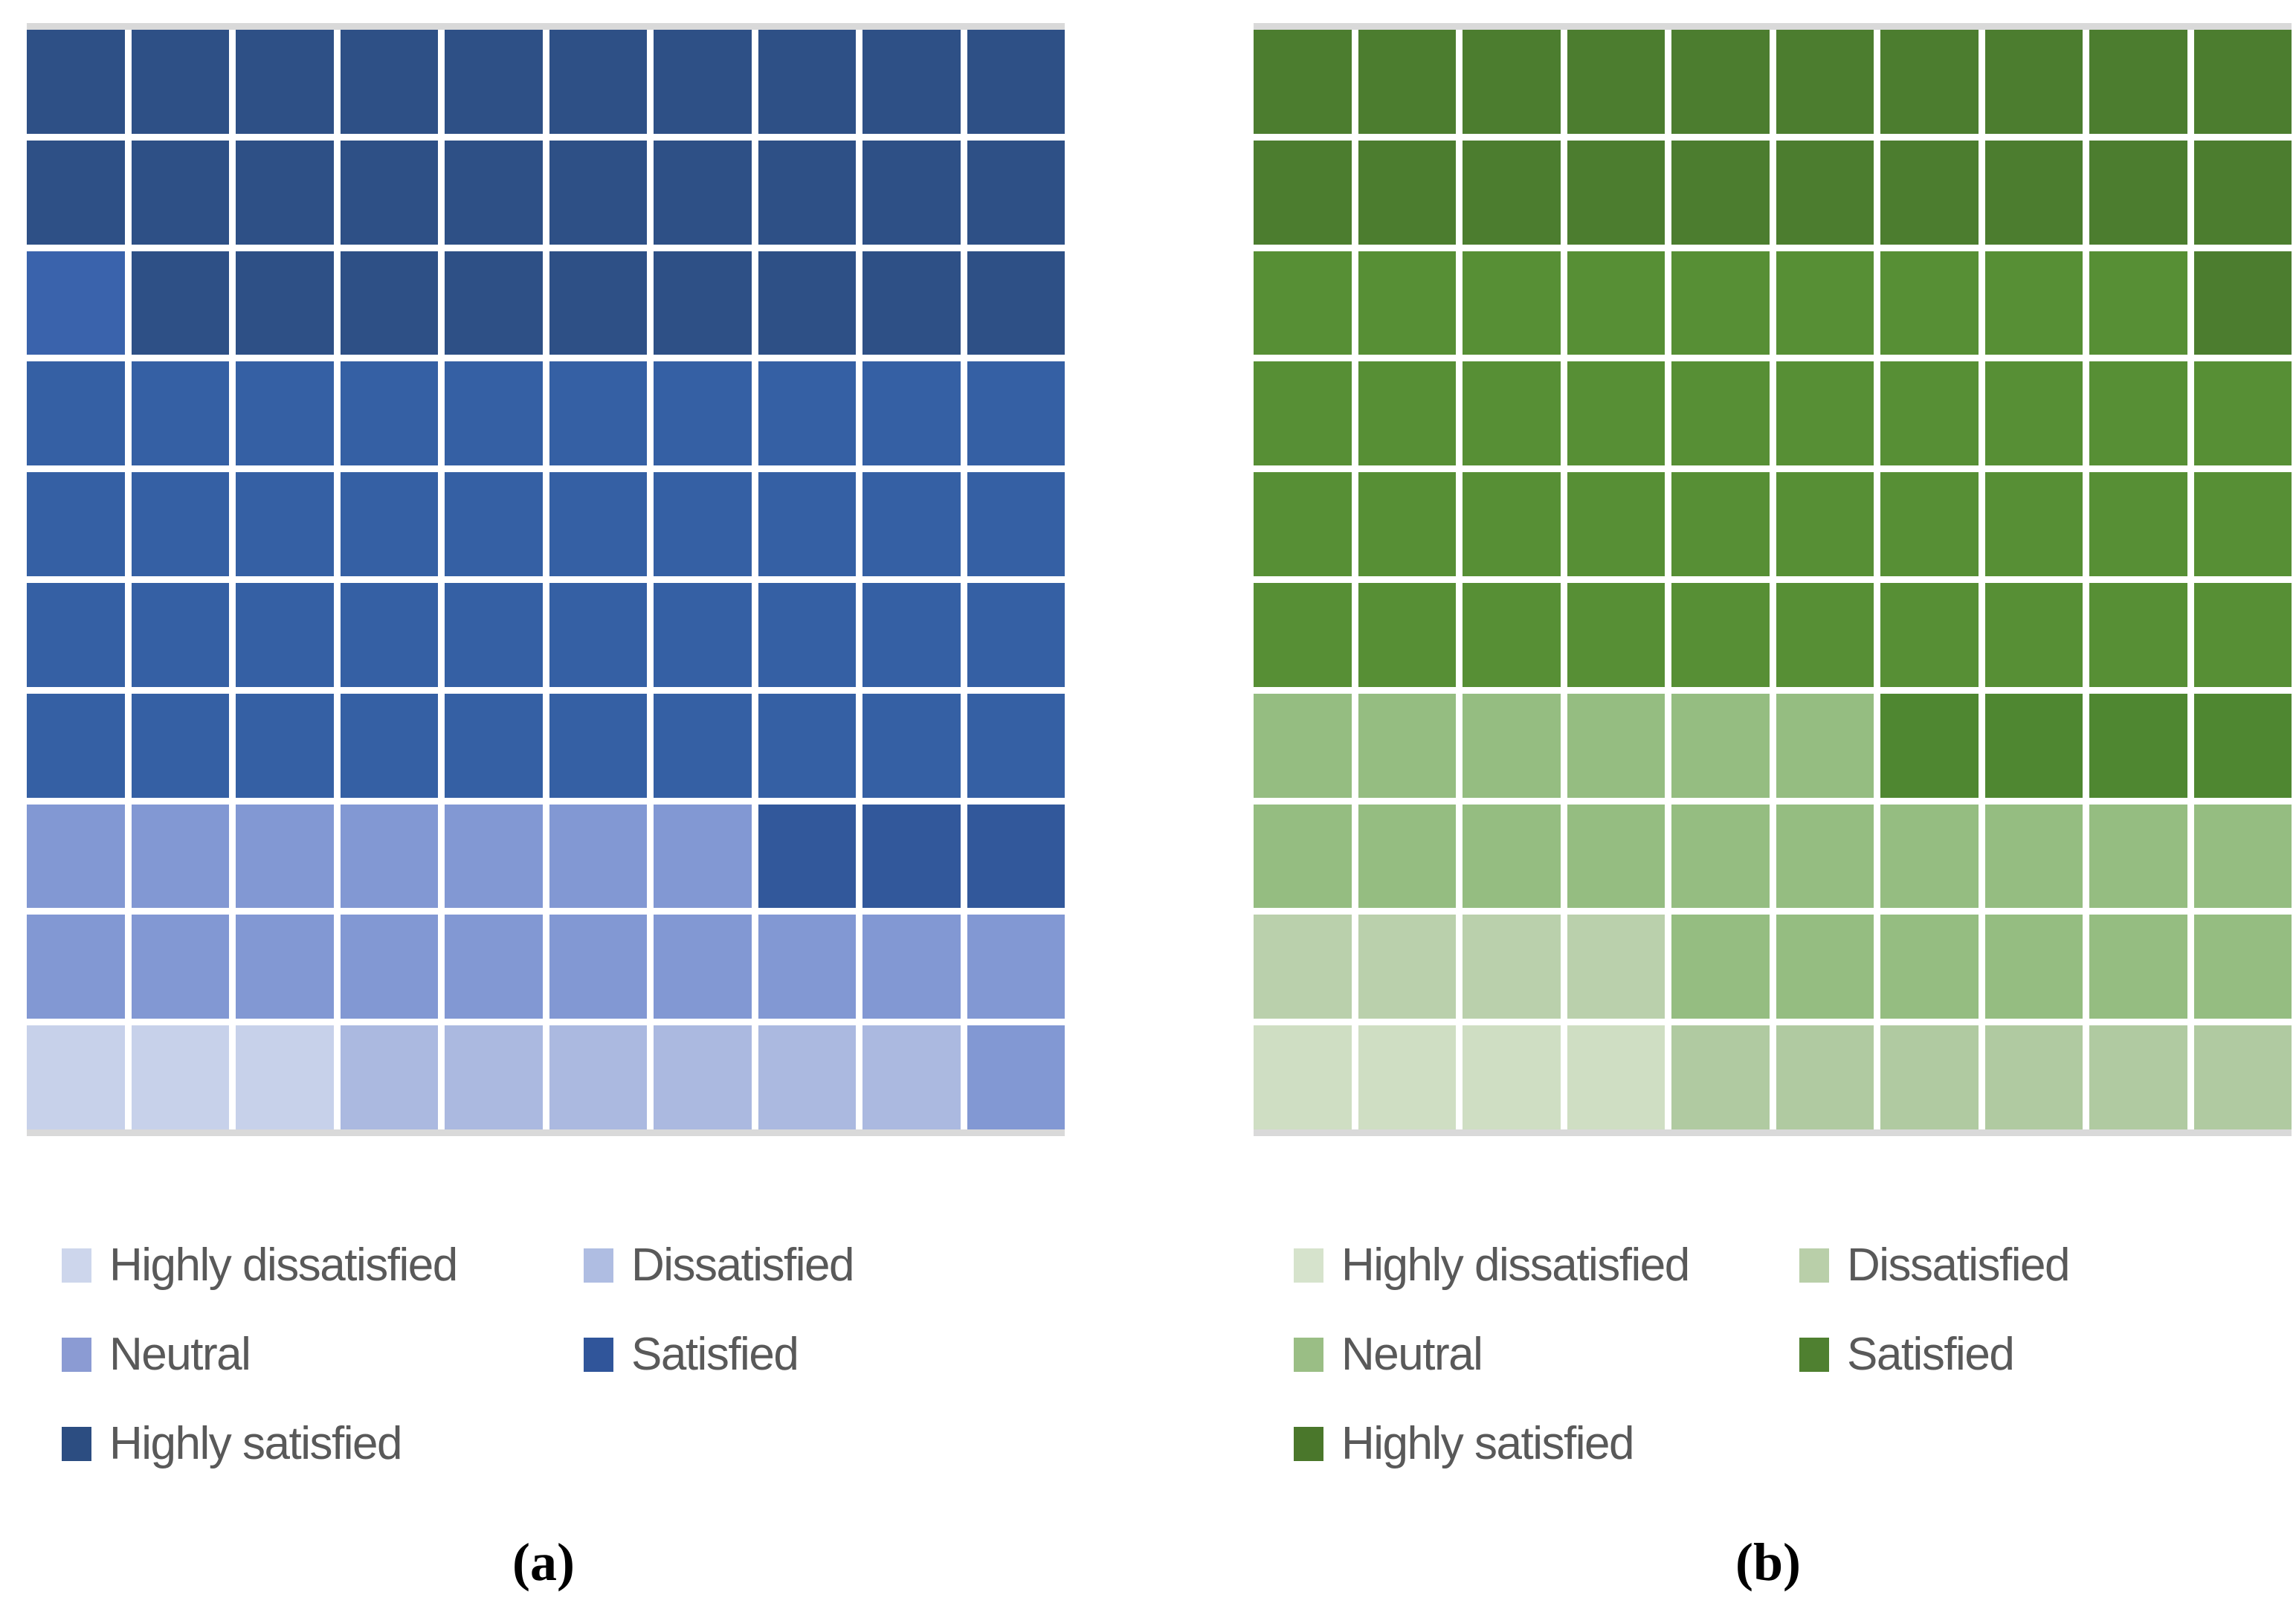 The width and height of the screenshot is (2296, 1612). What do you see at coordinates (1487, 1444) in the screenshot?
I see `legend-label: Highly satisfied` at bounding box center [1487, 1444].